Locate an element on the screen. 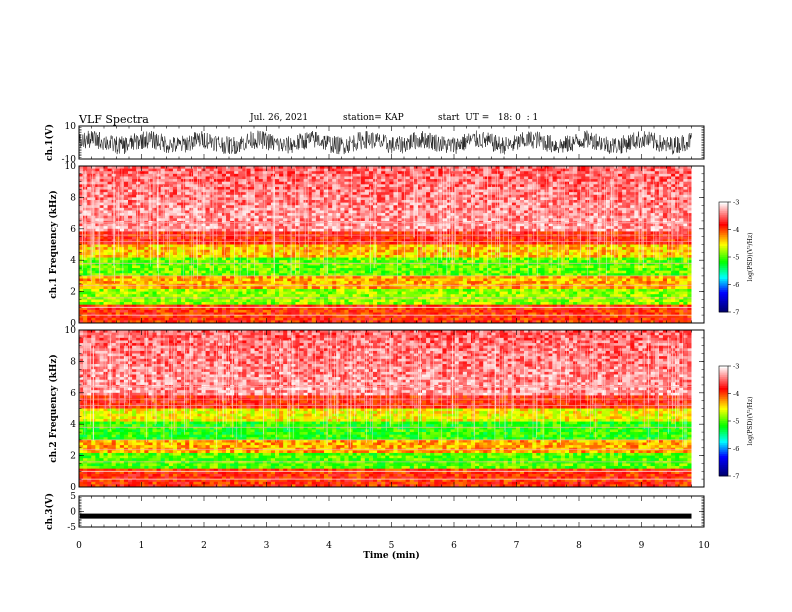 The image size is (792, 612). x-tick-label: 4 is located at coordinates (329, 546).